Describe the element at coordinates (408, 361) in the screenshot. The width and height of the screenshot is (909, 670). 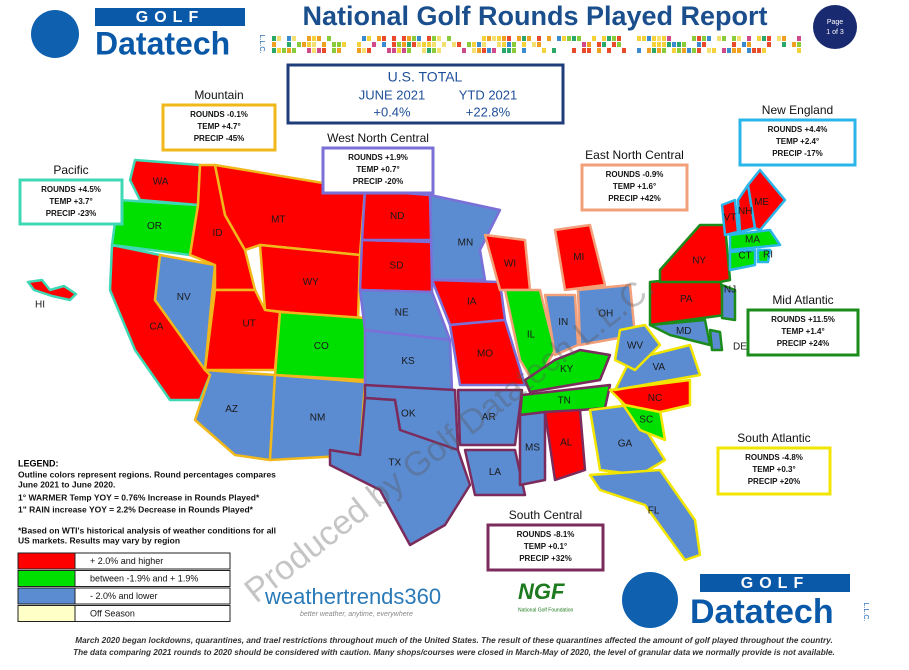
I see `state-label: KS` at that location.